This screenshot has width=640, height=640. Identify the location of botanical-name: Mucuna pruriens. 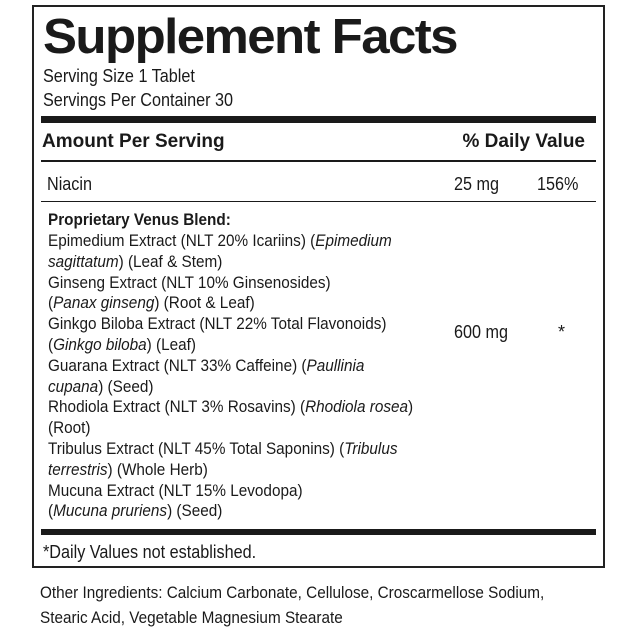
(110, 511).